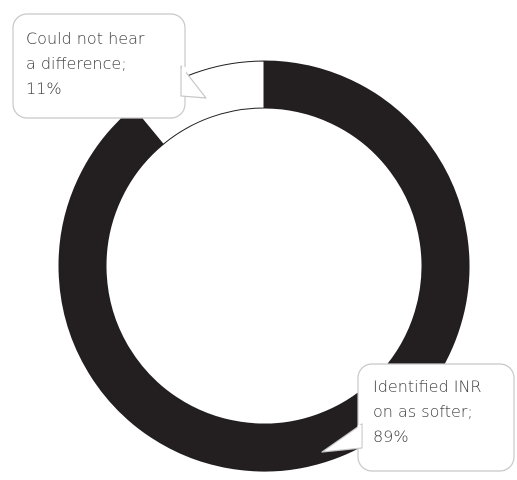  What do you see at coordinates (423, 411) in the screenshot?
I see `callout-label-line: on as softer;` at bounding box center [423, 411].